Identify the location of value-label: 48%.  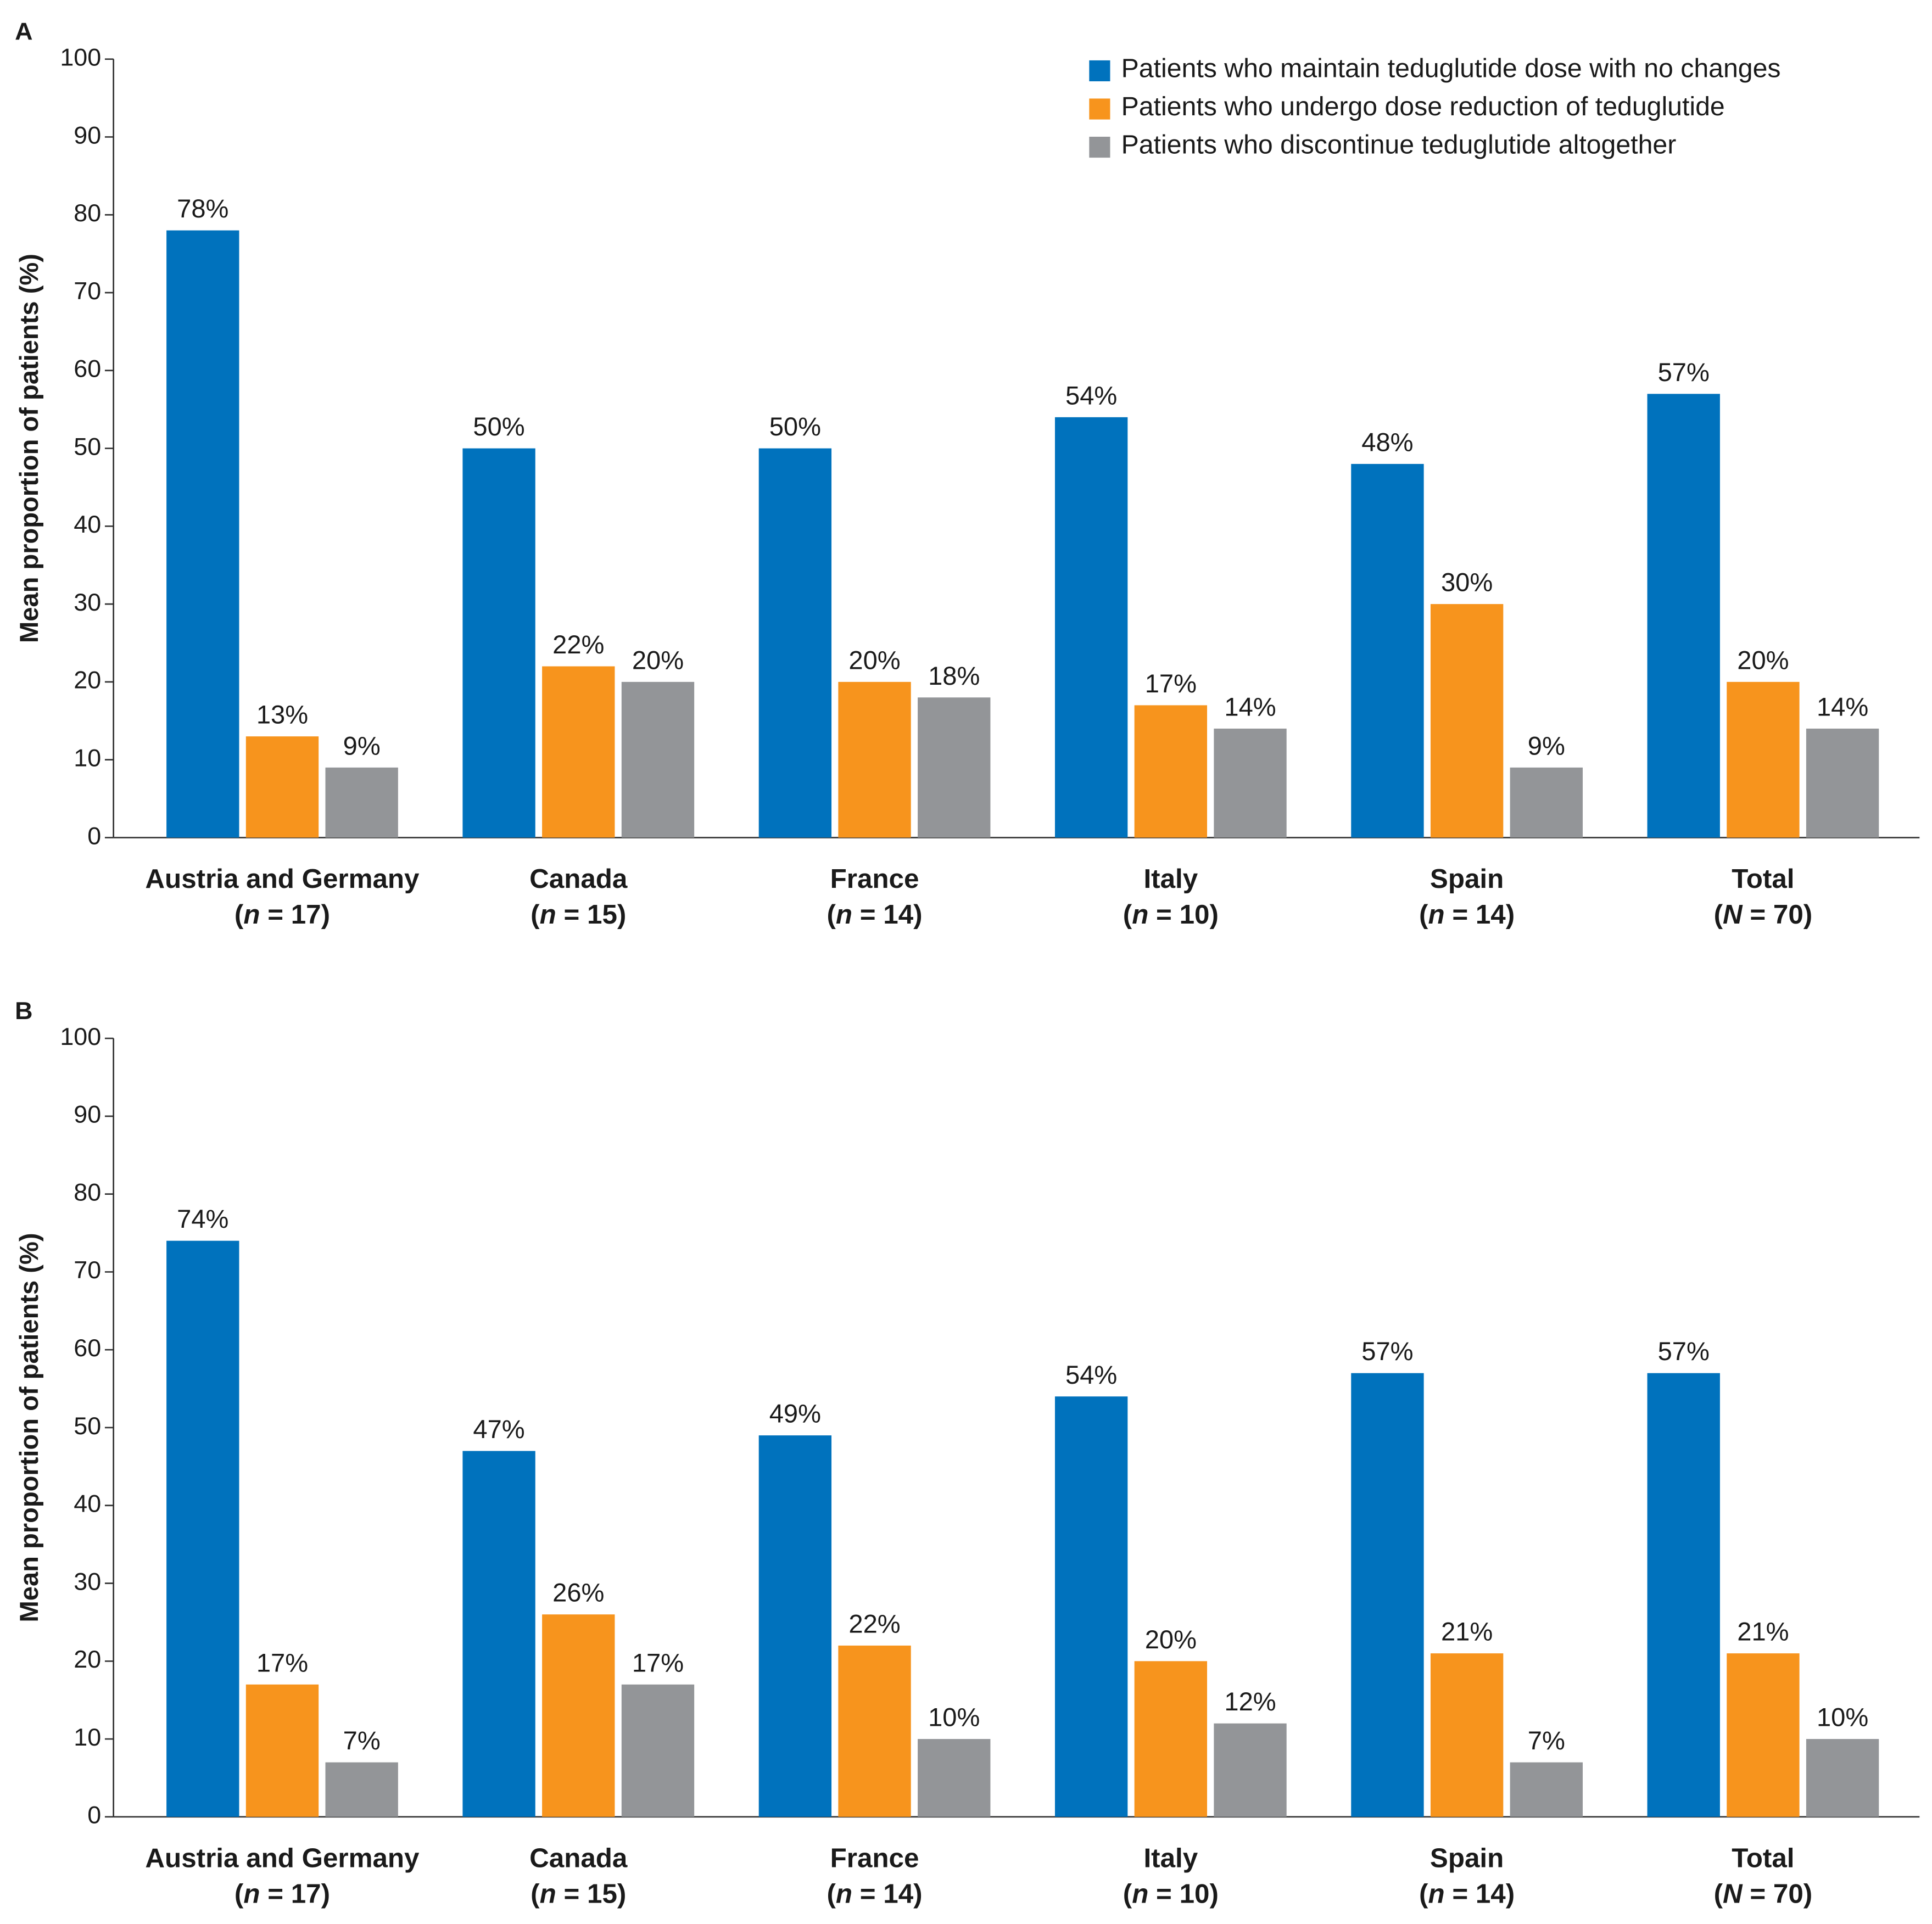
(1387, 441).